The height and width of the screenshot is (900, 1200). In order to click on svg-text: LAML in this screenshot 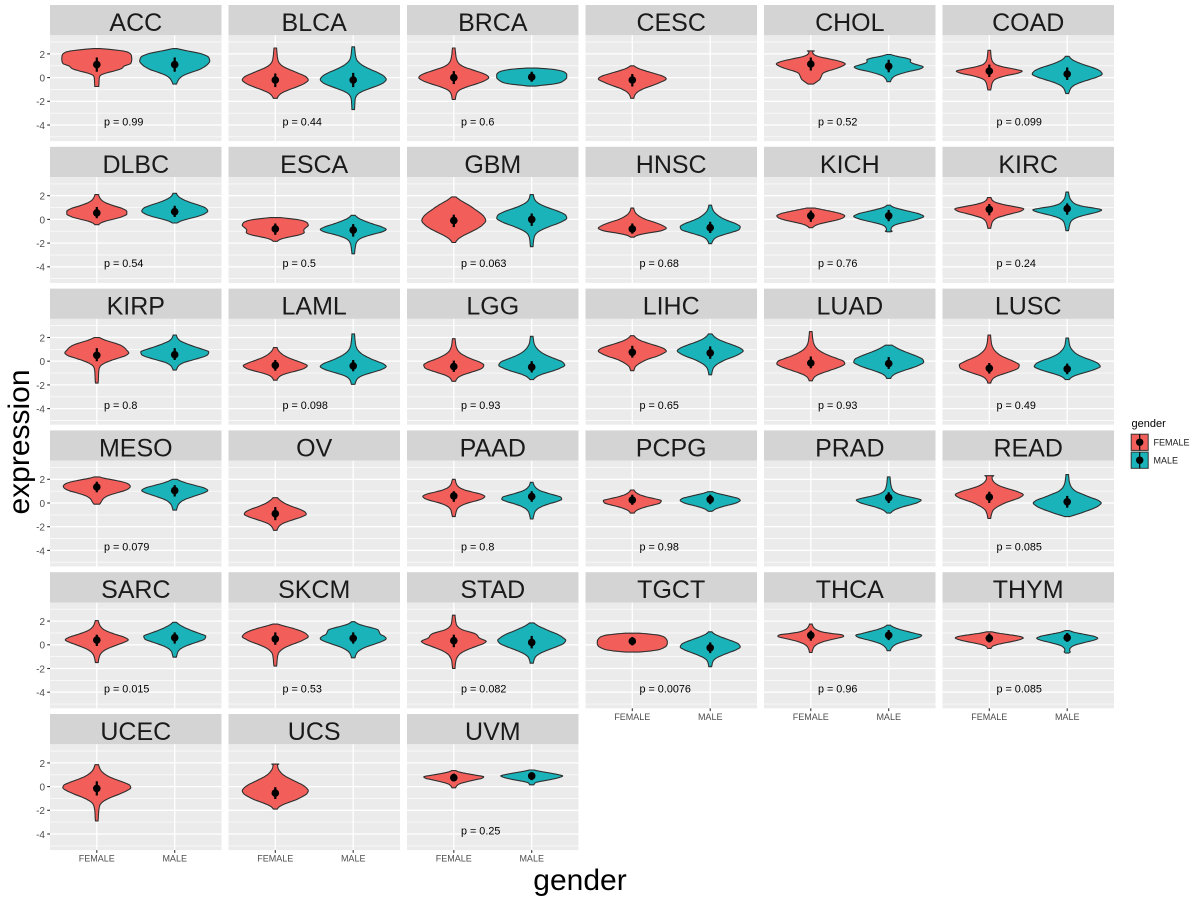, I will do `click(314, 307)`.